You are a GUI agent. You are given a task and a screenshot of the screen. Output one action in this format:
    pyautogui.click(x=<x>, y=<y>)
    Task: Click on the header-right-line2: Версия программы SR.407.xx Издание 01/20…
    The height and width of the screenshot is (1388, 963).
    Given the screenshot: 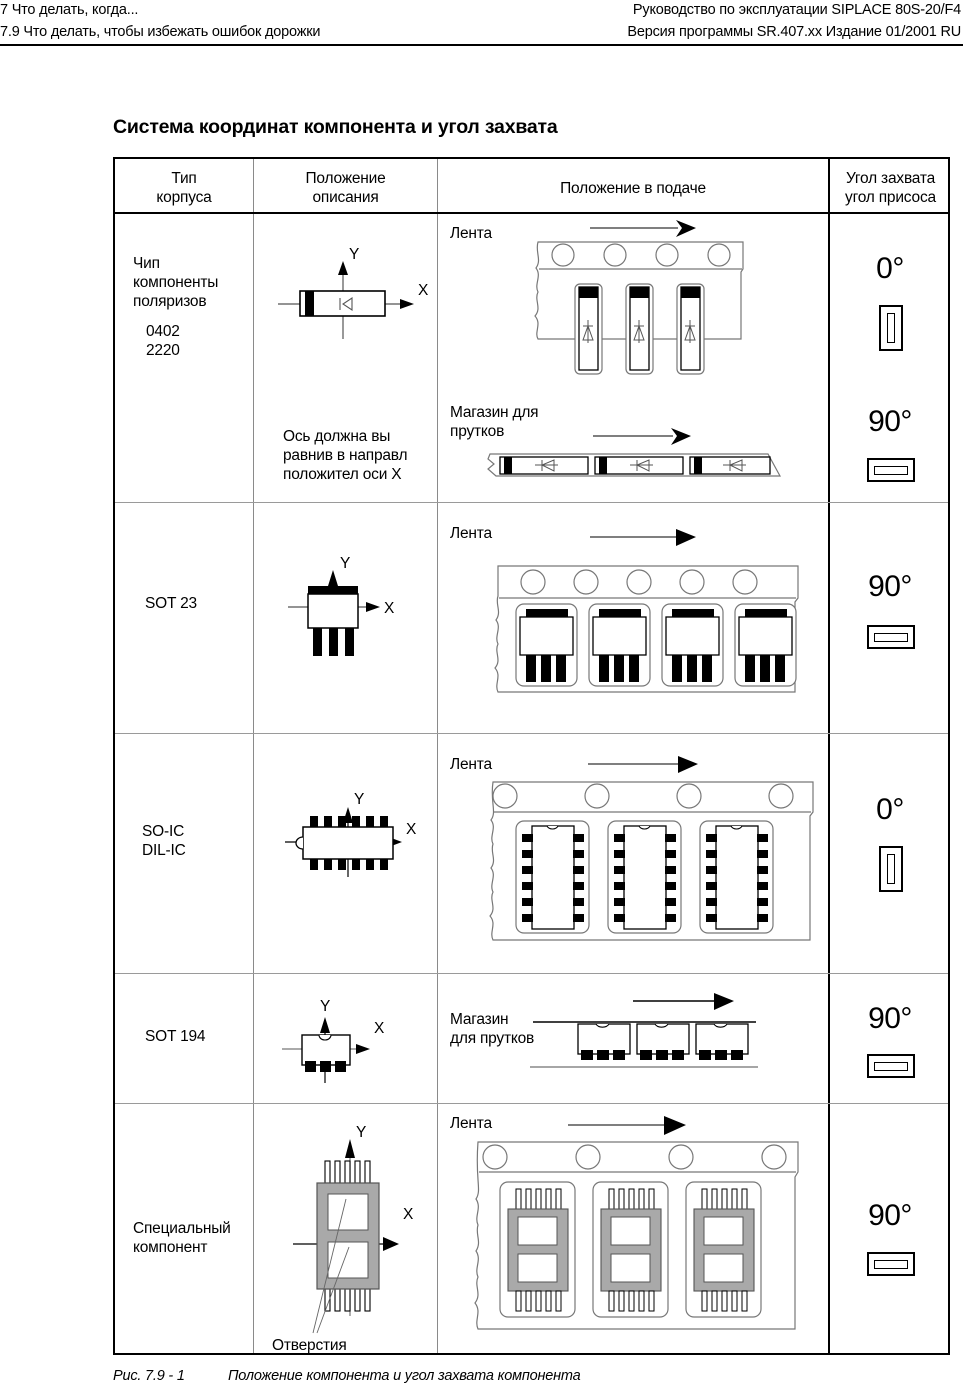 What is the action you would take?
    pyautogui.click(x=794, y=32)
    